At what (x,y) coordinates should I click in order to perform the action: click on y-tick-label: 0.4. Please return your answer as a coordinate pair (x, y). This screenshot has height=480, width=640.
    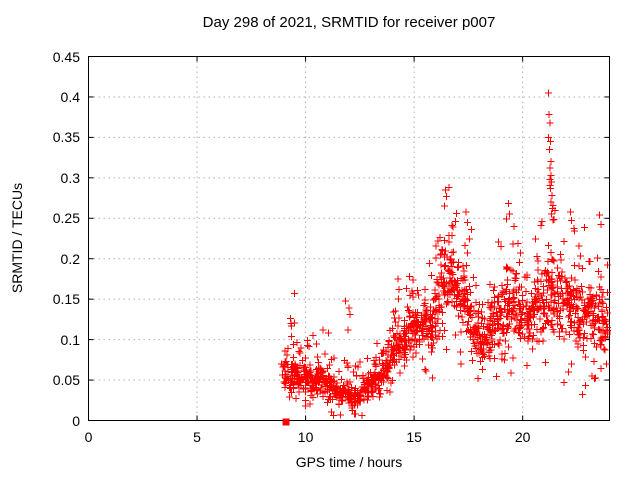
    Looking at the image, I should click on (70, 96).